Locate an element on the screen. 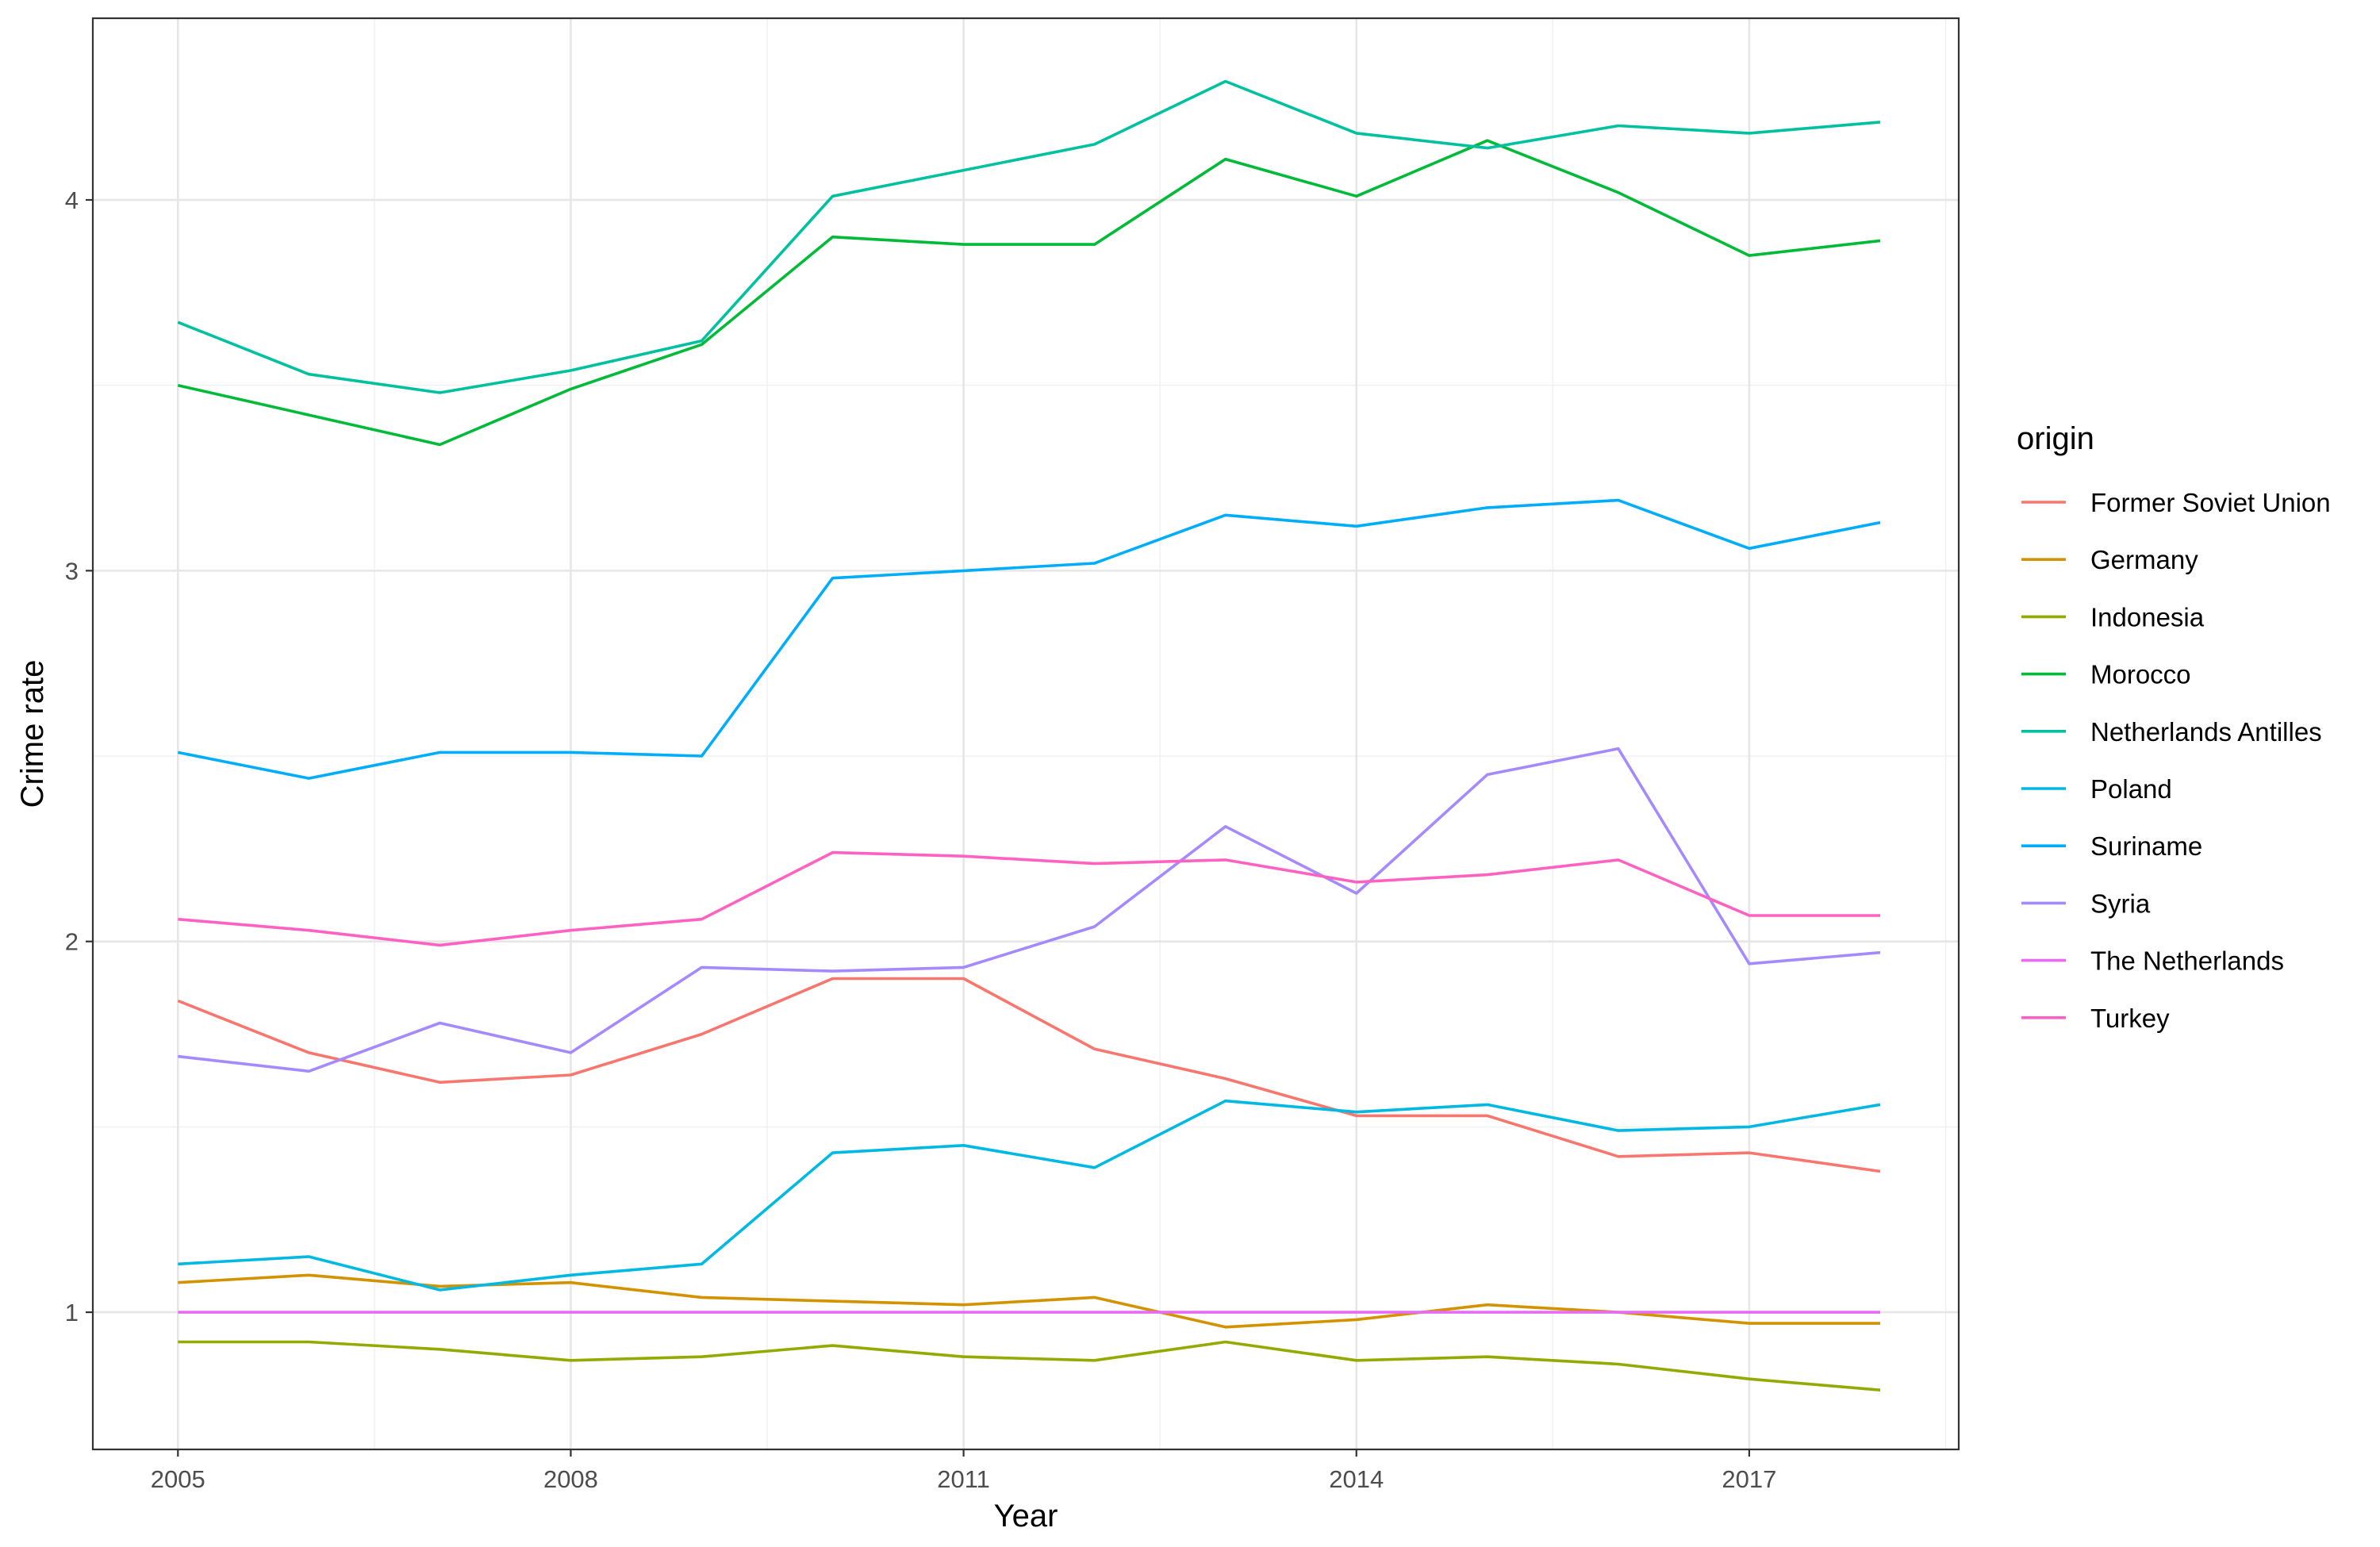 Image resolution: width=2380 pixels, height=1547 pixels. y-axis-title: Crime rate is located at coordinates (32, 734).